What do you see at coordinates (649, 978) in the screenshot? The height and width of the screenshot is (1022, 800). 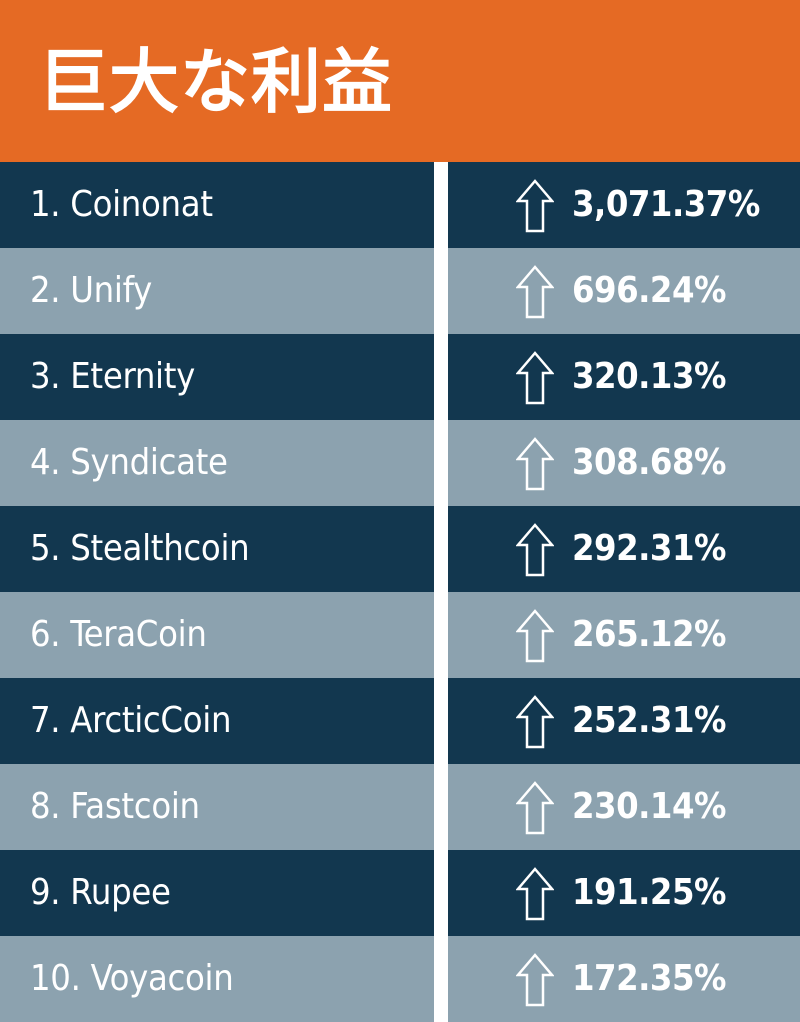 I see `gain-percent: 172.35%` at bounding box center [649, 978].